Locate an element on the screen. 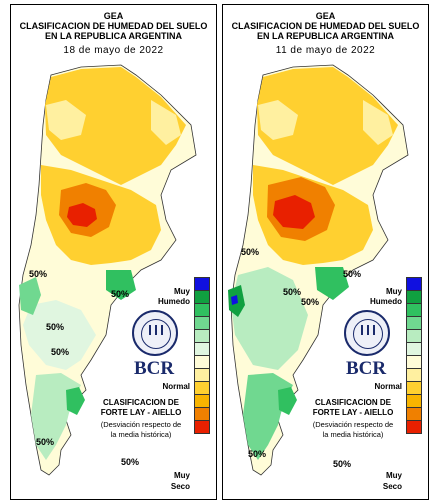 The height and width of the screenshot is (502, 442). map-date: 11 de mayo de 2022 is located at coordinates (325, 50).